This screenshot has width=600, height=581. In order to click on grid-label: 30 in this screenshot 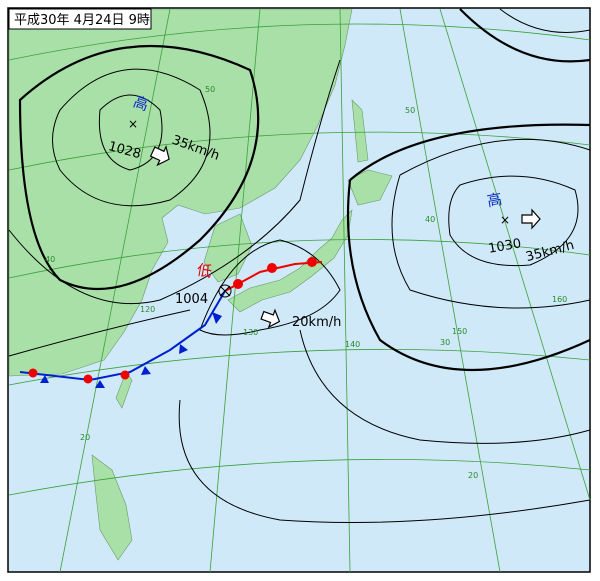, I will do `click(445, 342)`.